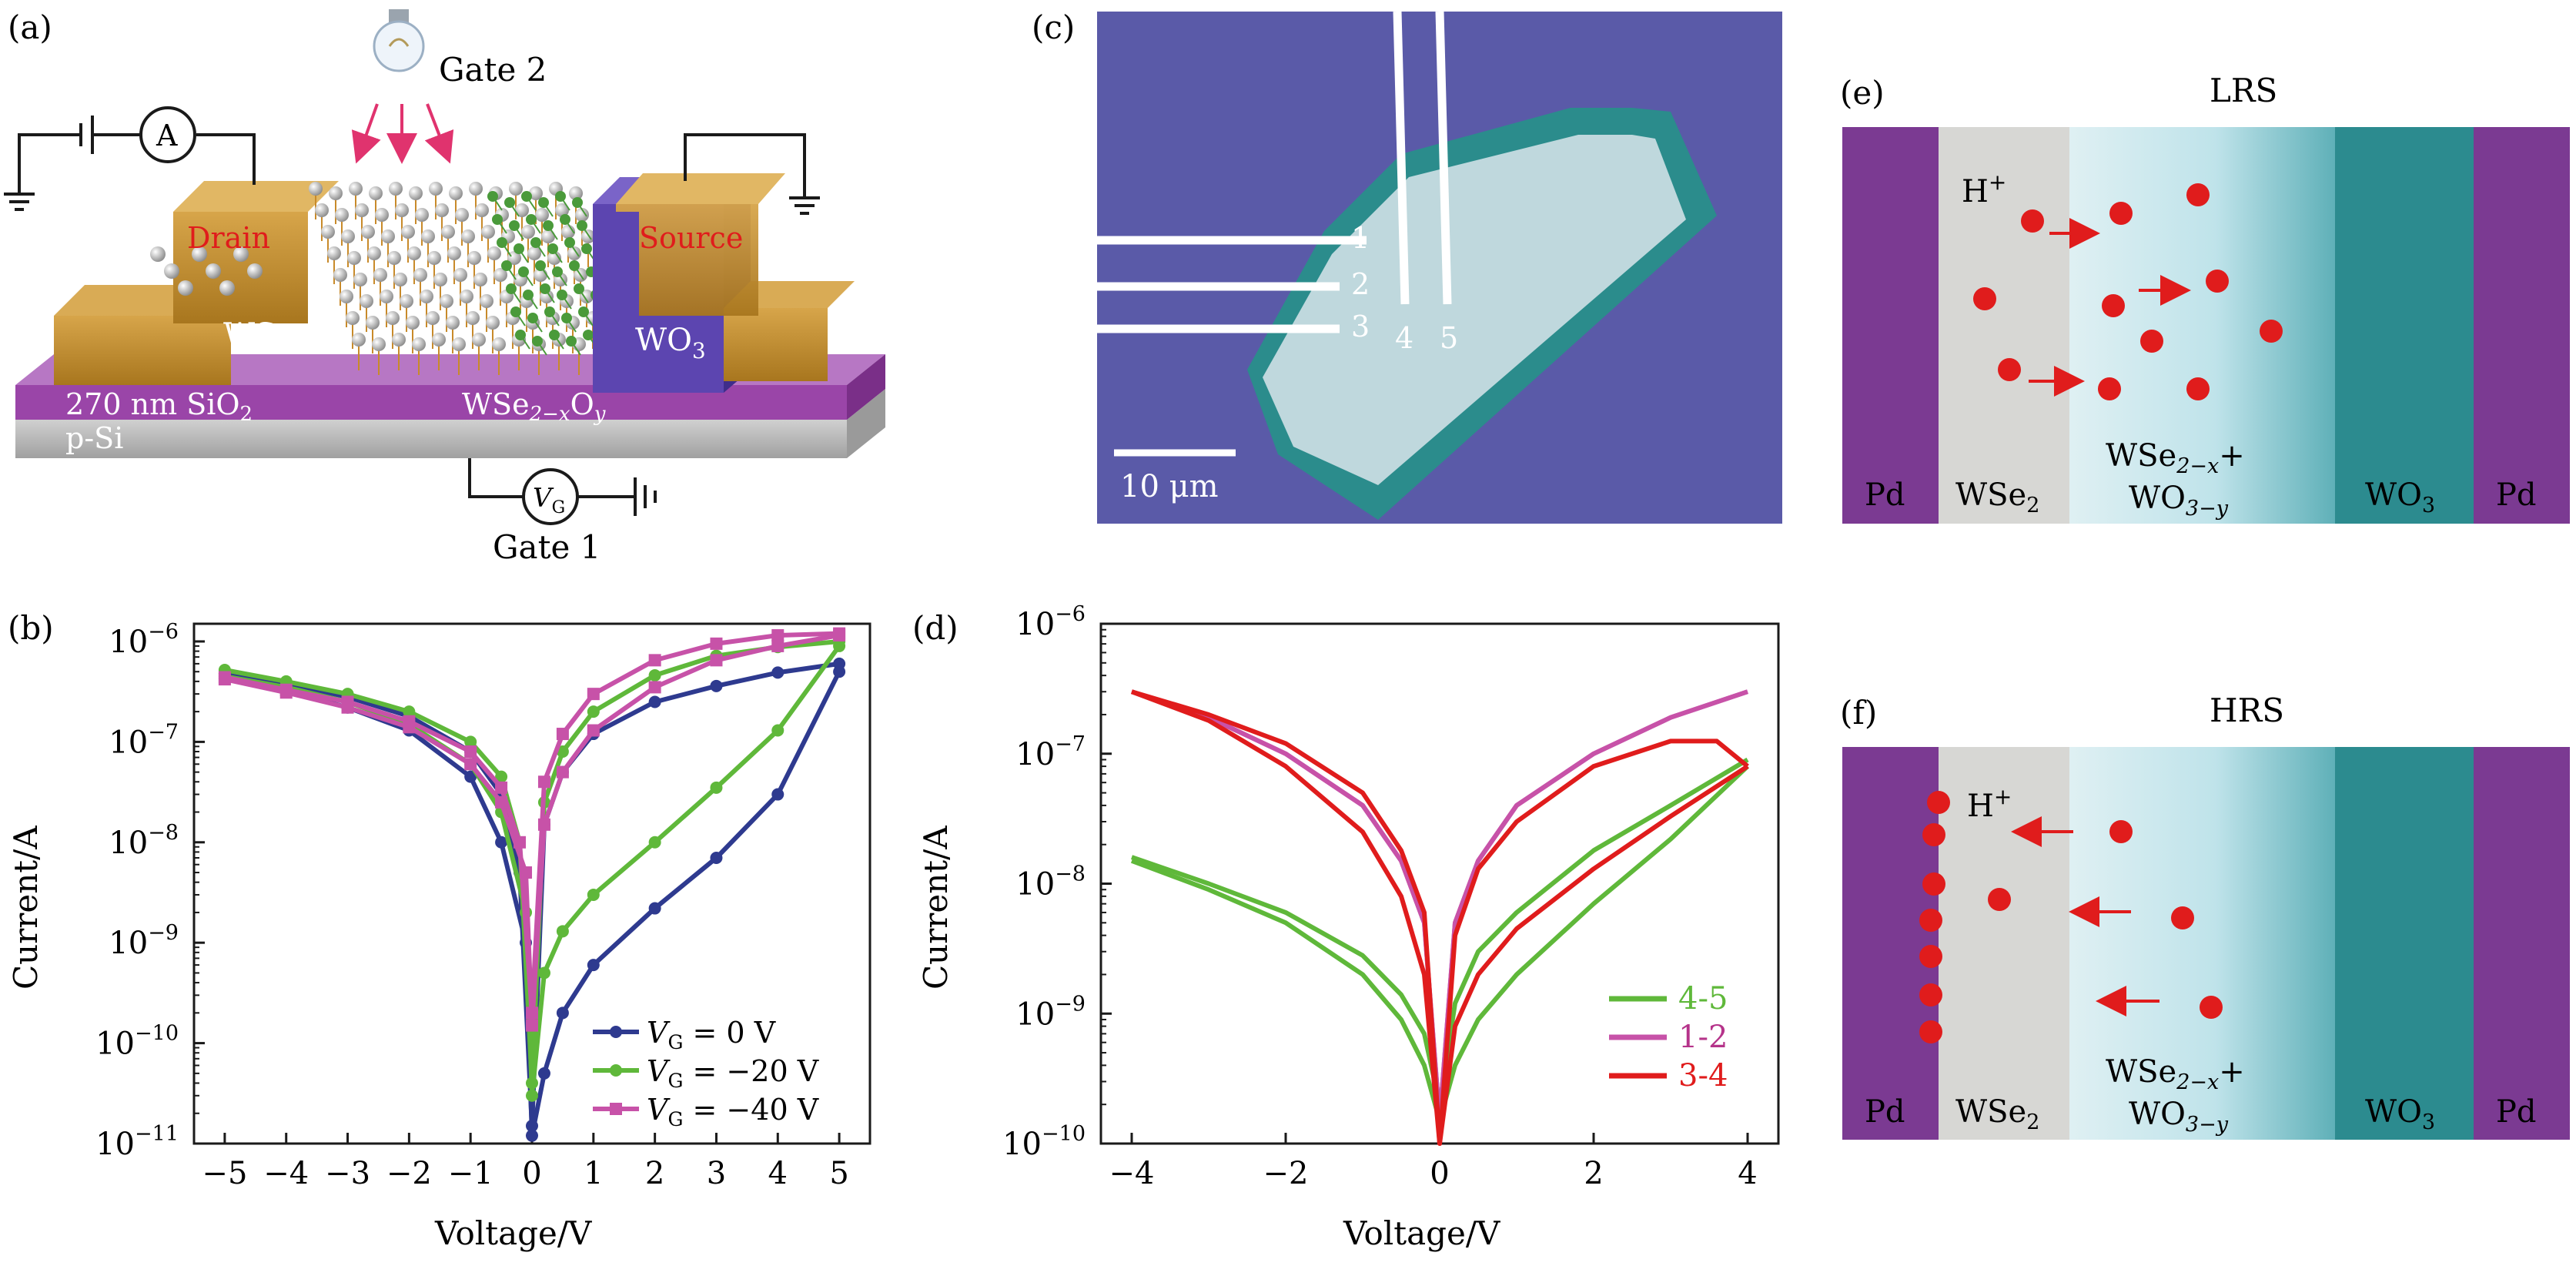  Describe the element at coordinates (256, 197) in the screenshot. I see `drain-block-top` at that location.